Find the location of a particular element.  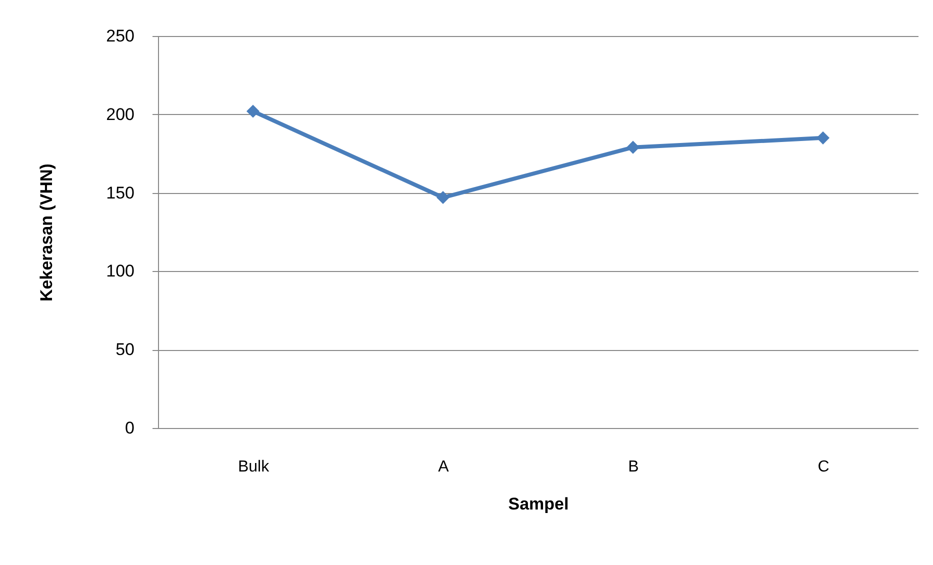

x-tick-label: A is located at coordinates (444, 467).